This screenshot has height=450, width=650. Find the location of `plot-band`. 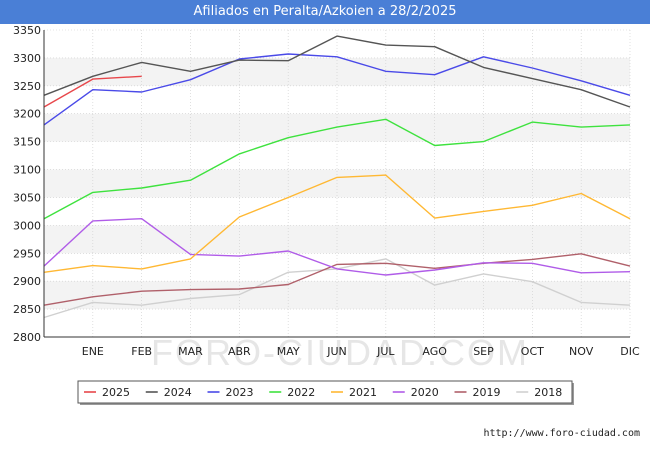

plot-band is located at coordinates (337, 239).